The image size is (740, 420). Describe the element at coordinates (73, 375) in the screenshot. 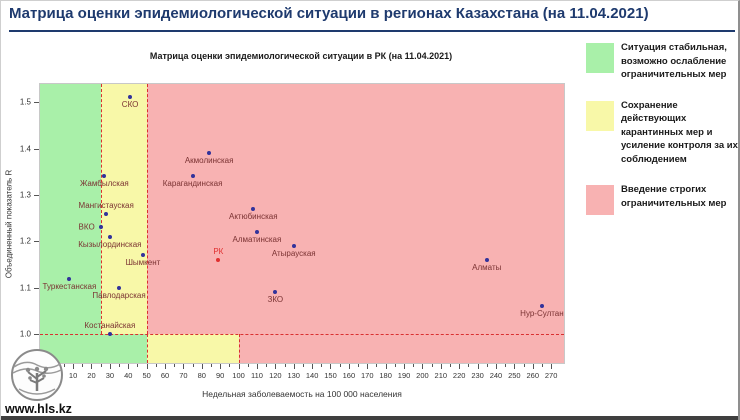

I see `x-tick-label: 10` at that location.